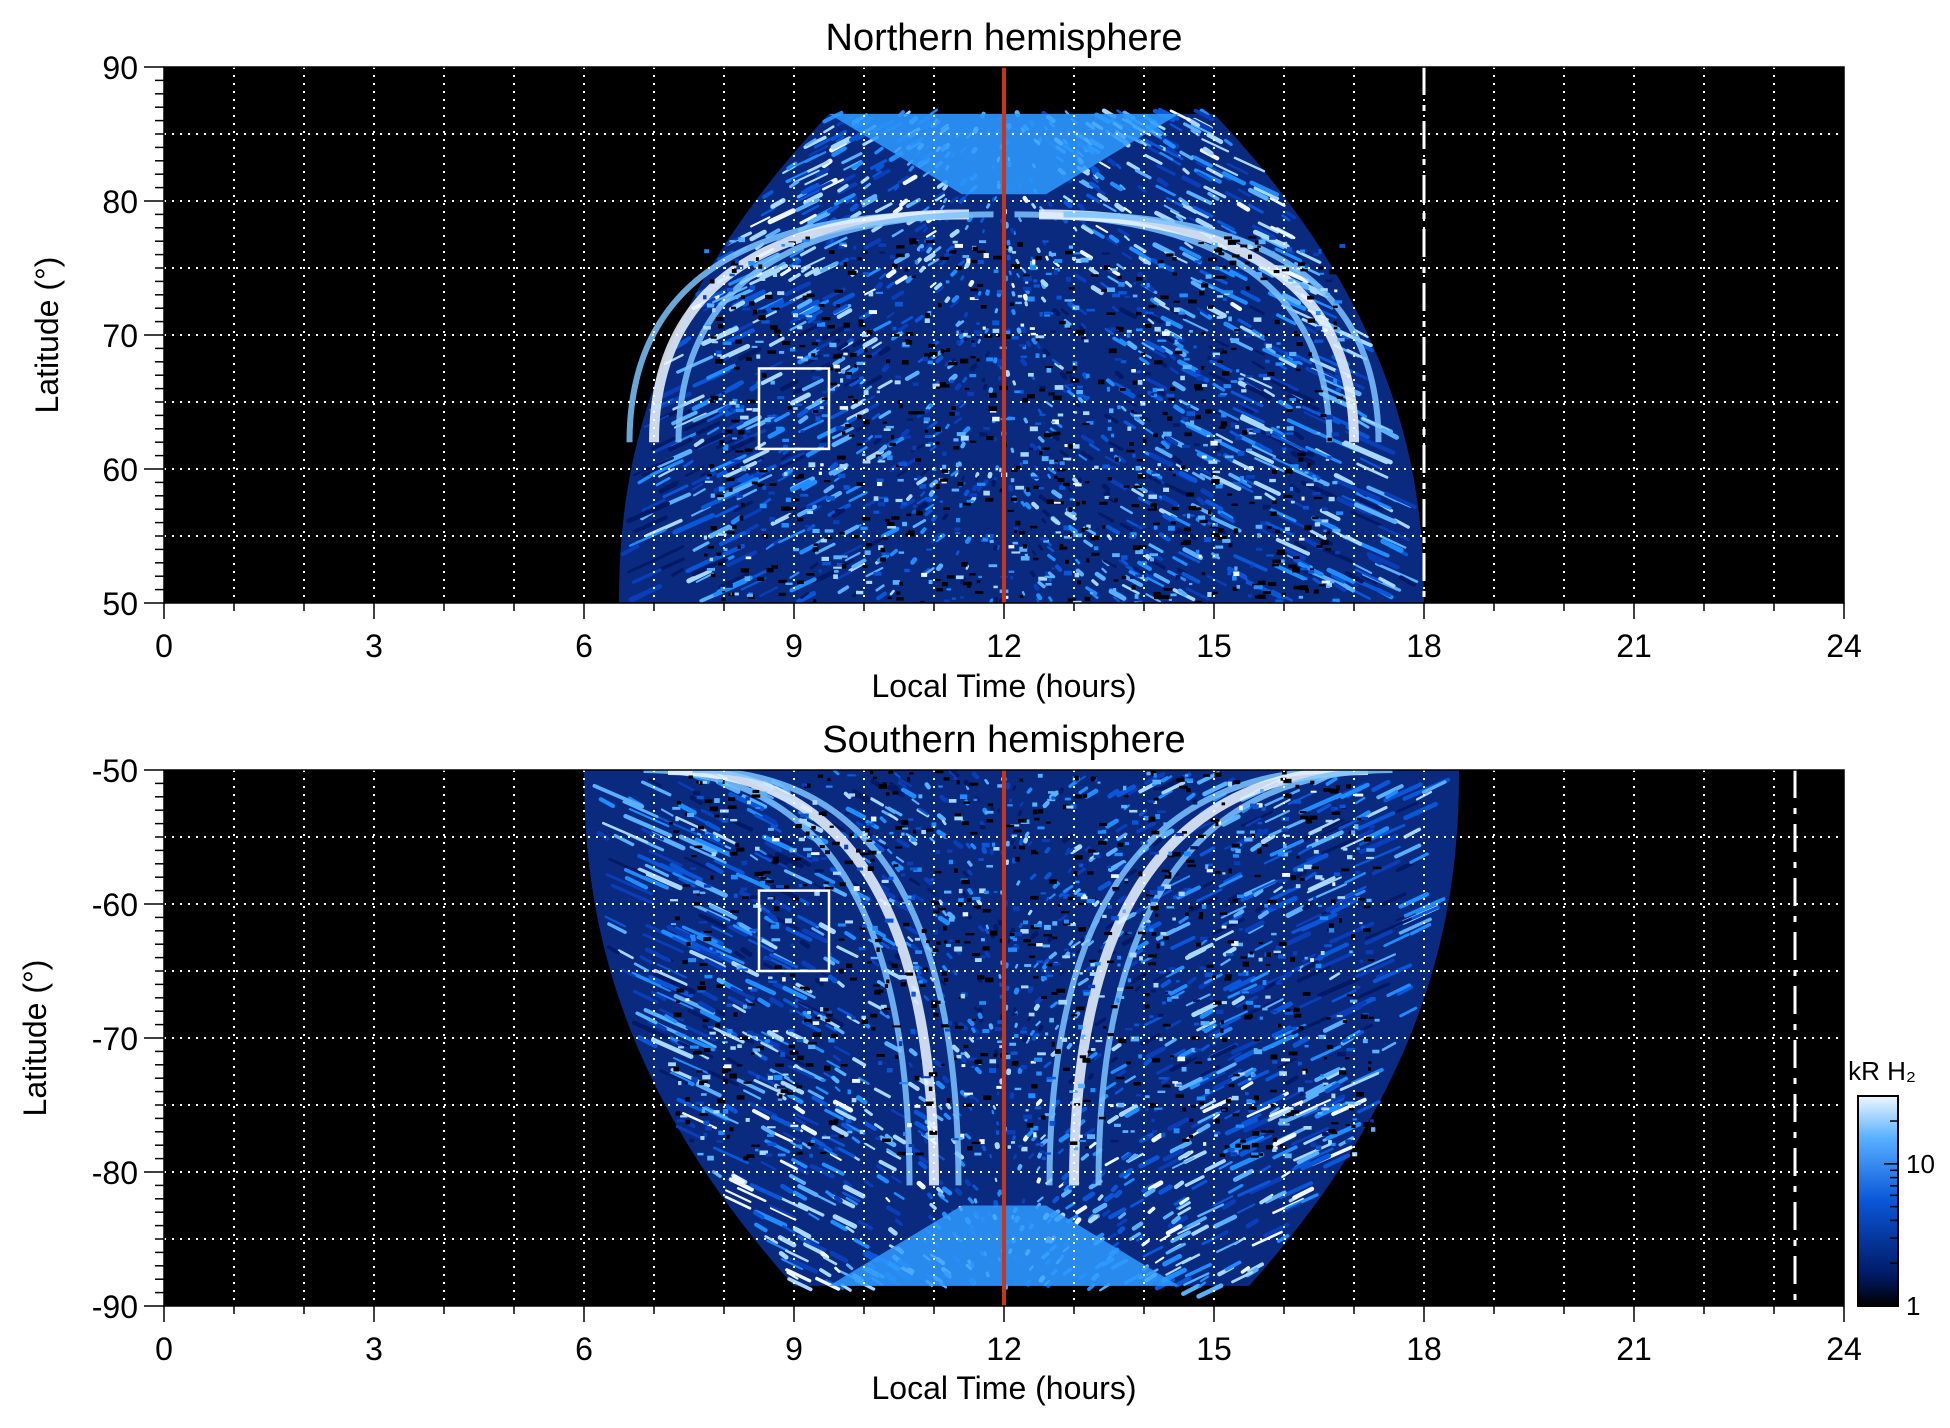 This screenshot has height=1428, width=1950. What do you see at coordinates (1214, 646) in the screenshot?
I see `x-tick-label: 15` at bounding box center [1214, 646].